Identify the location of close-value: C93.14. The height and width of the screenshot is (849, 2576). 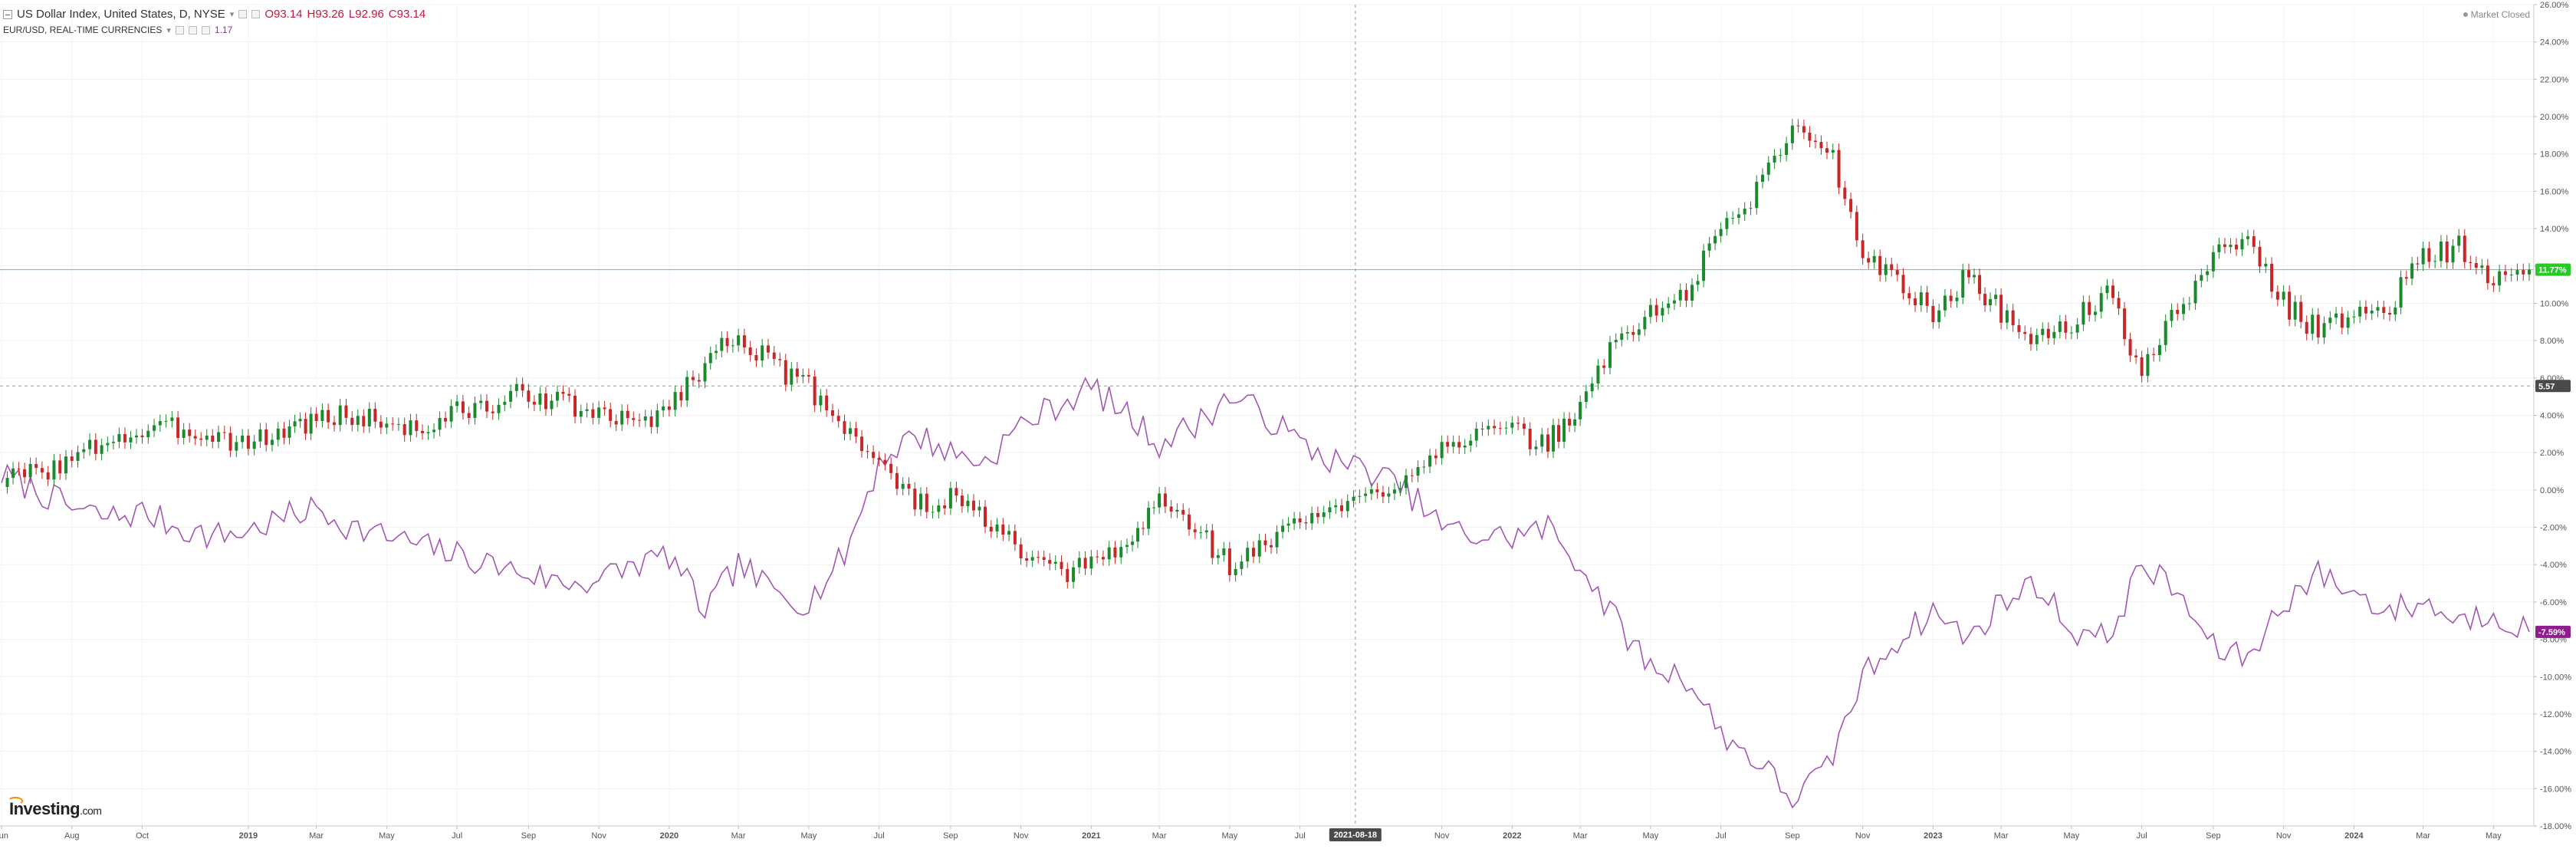
(407, 14).